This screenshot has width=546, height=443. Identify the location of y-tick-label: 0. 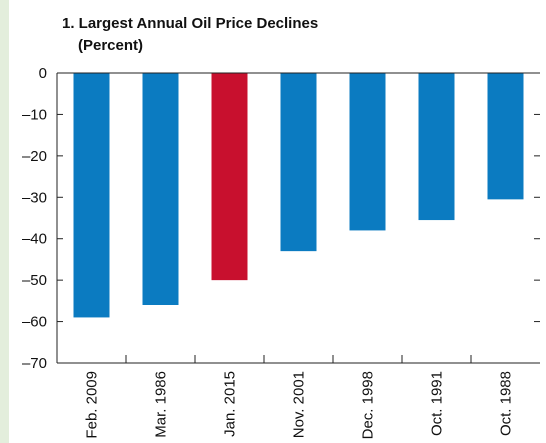
(43, 73).